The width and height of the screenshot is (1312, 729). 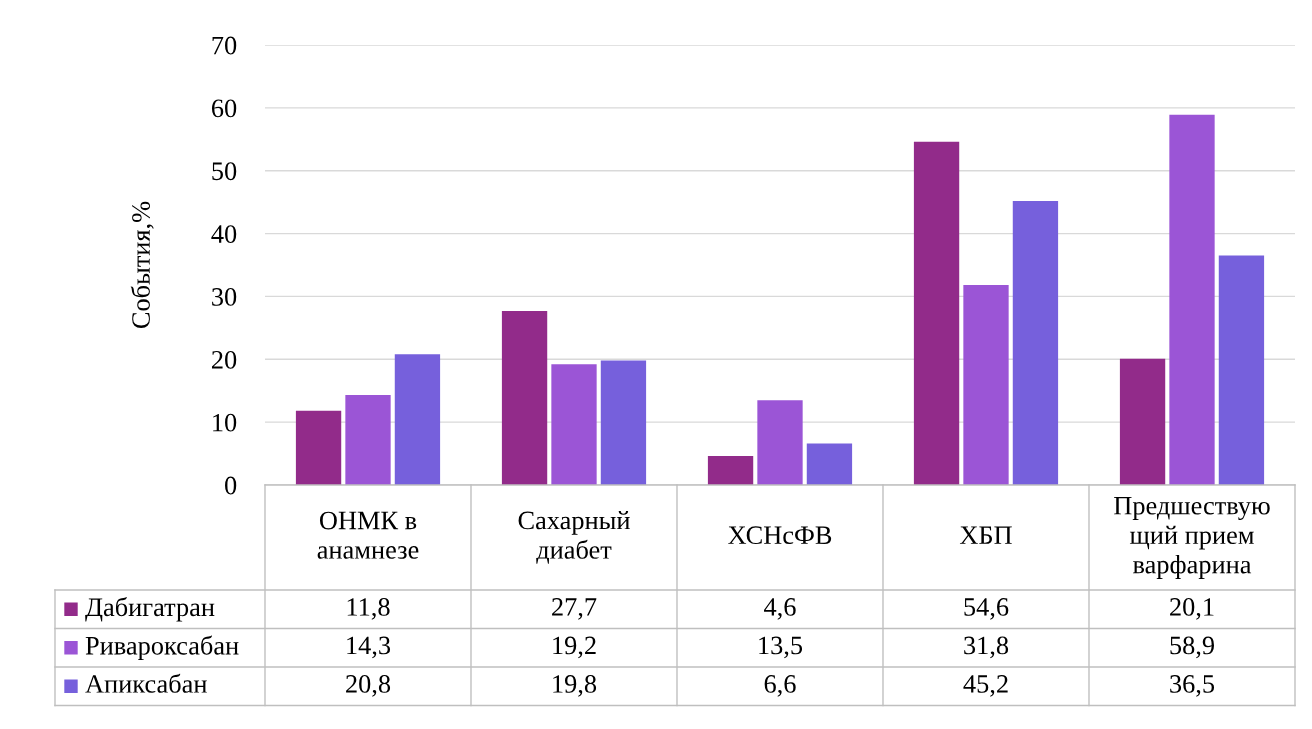 What do you see at coordinates (575, 686) in the screenshot?
I see `data-label: 19,8` at bounding box center [575, 686].